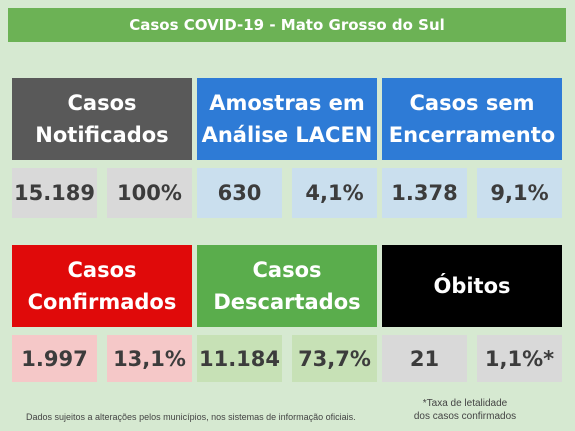 This screenshot has width=575, height=431. Describe the element at coordinates (54, 358) in the screenshot. I see `panel-value: 1.997` at that location.